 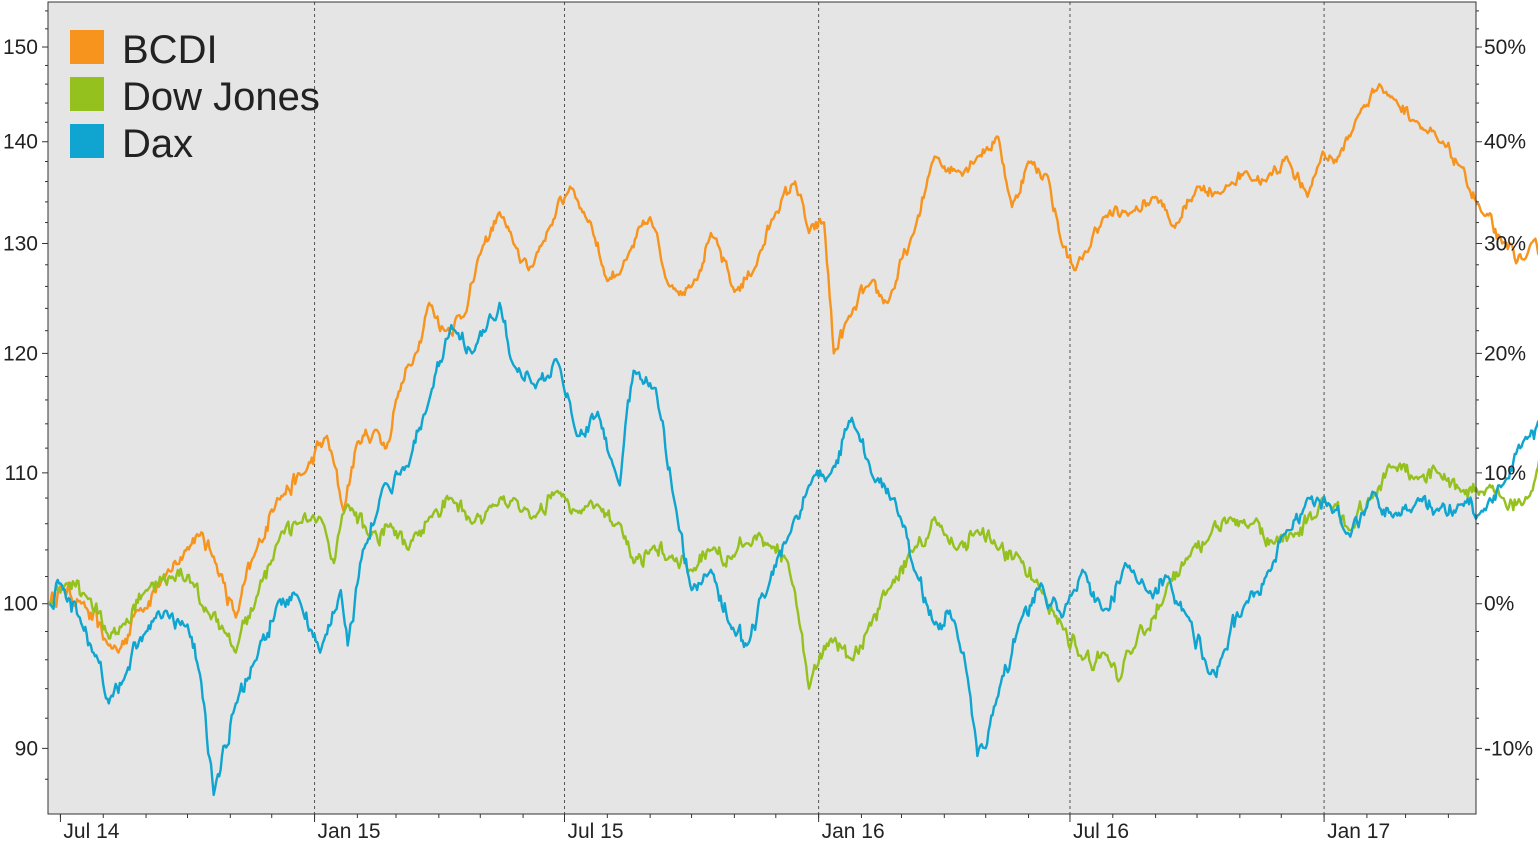 I want to click on x-tick-label: Jan 16, so click(x=853, y=831).